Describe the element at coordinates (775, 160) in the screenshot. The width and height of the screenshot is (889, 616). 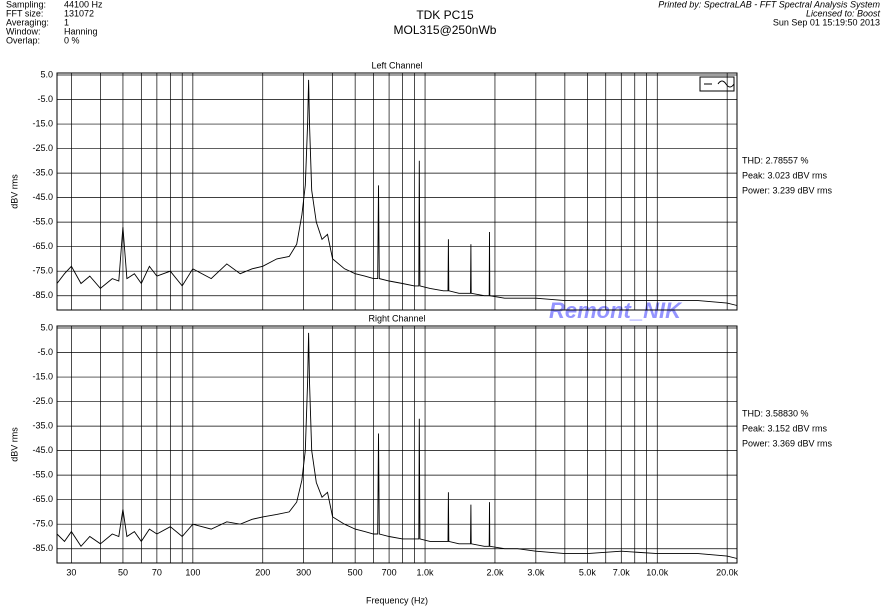
I see `measurement: THD: 2.78557 %` at that location.